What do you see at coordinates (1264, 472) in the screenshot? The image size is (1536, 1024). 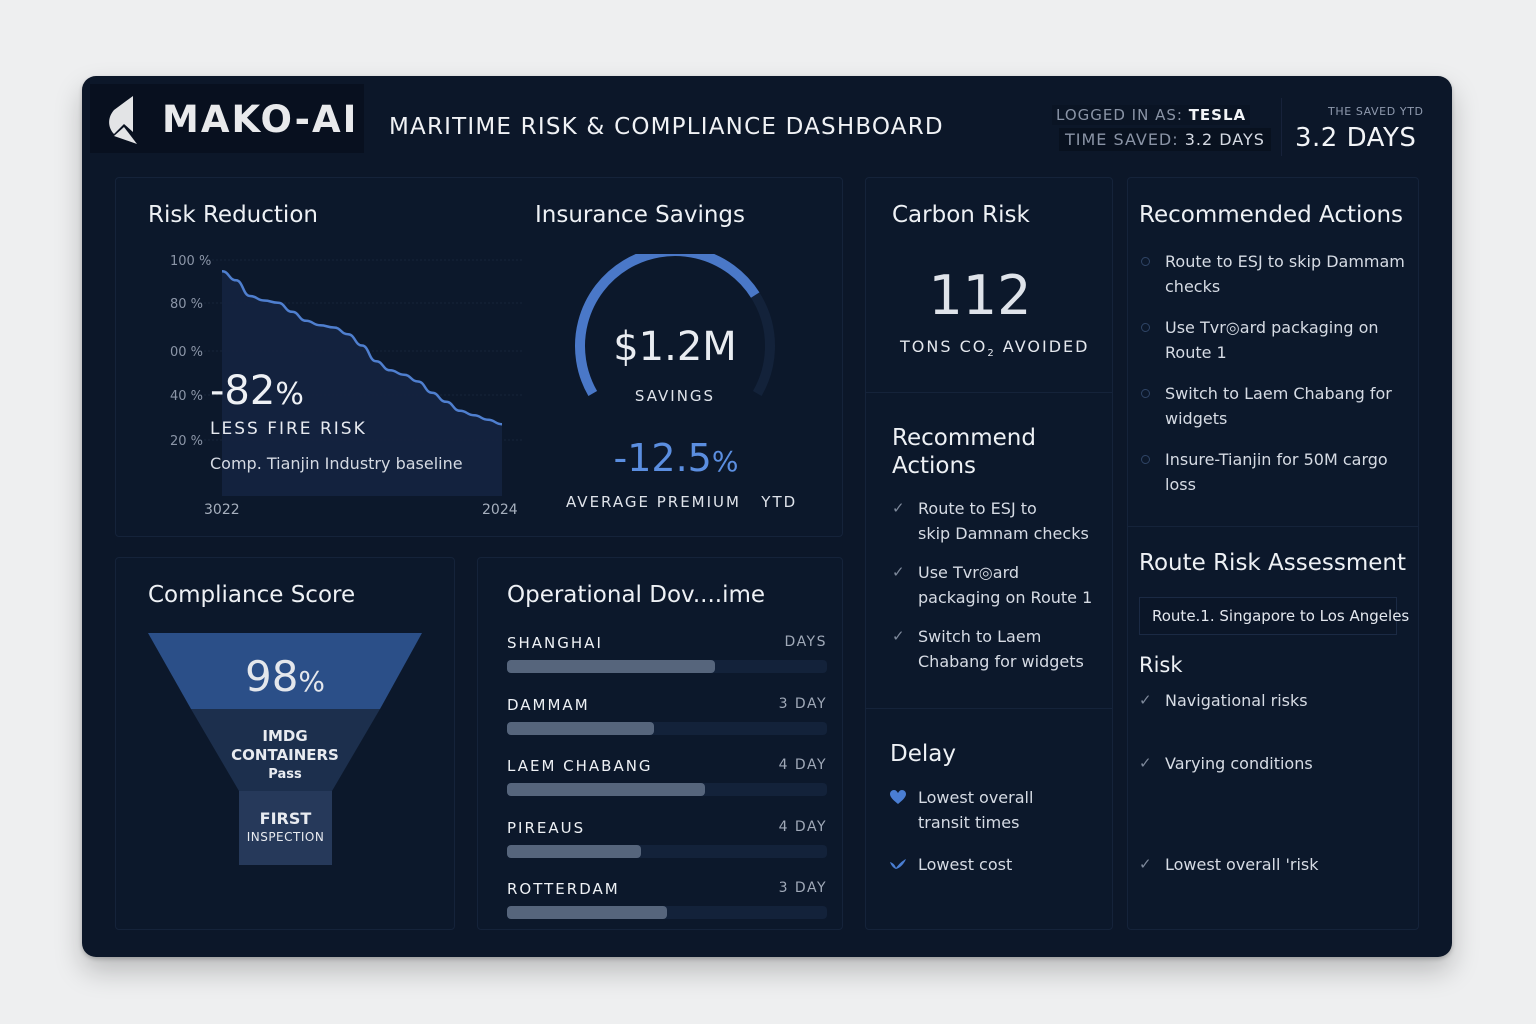 I see `recommended-action-item: Insure-Tianjin for 50M cargo loss` at bounding box center [1264, 472].